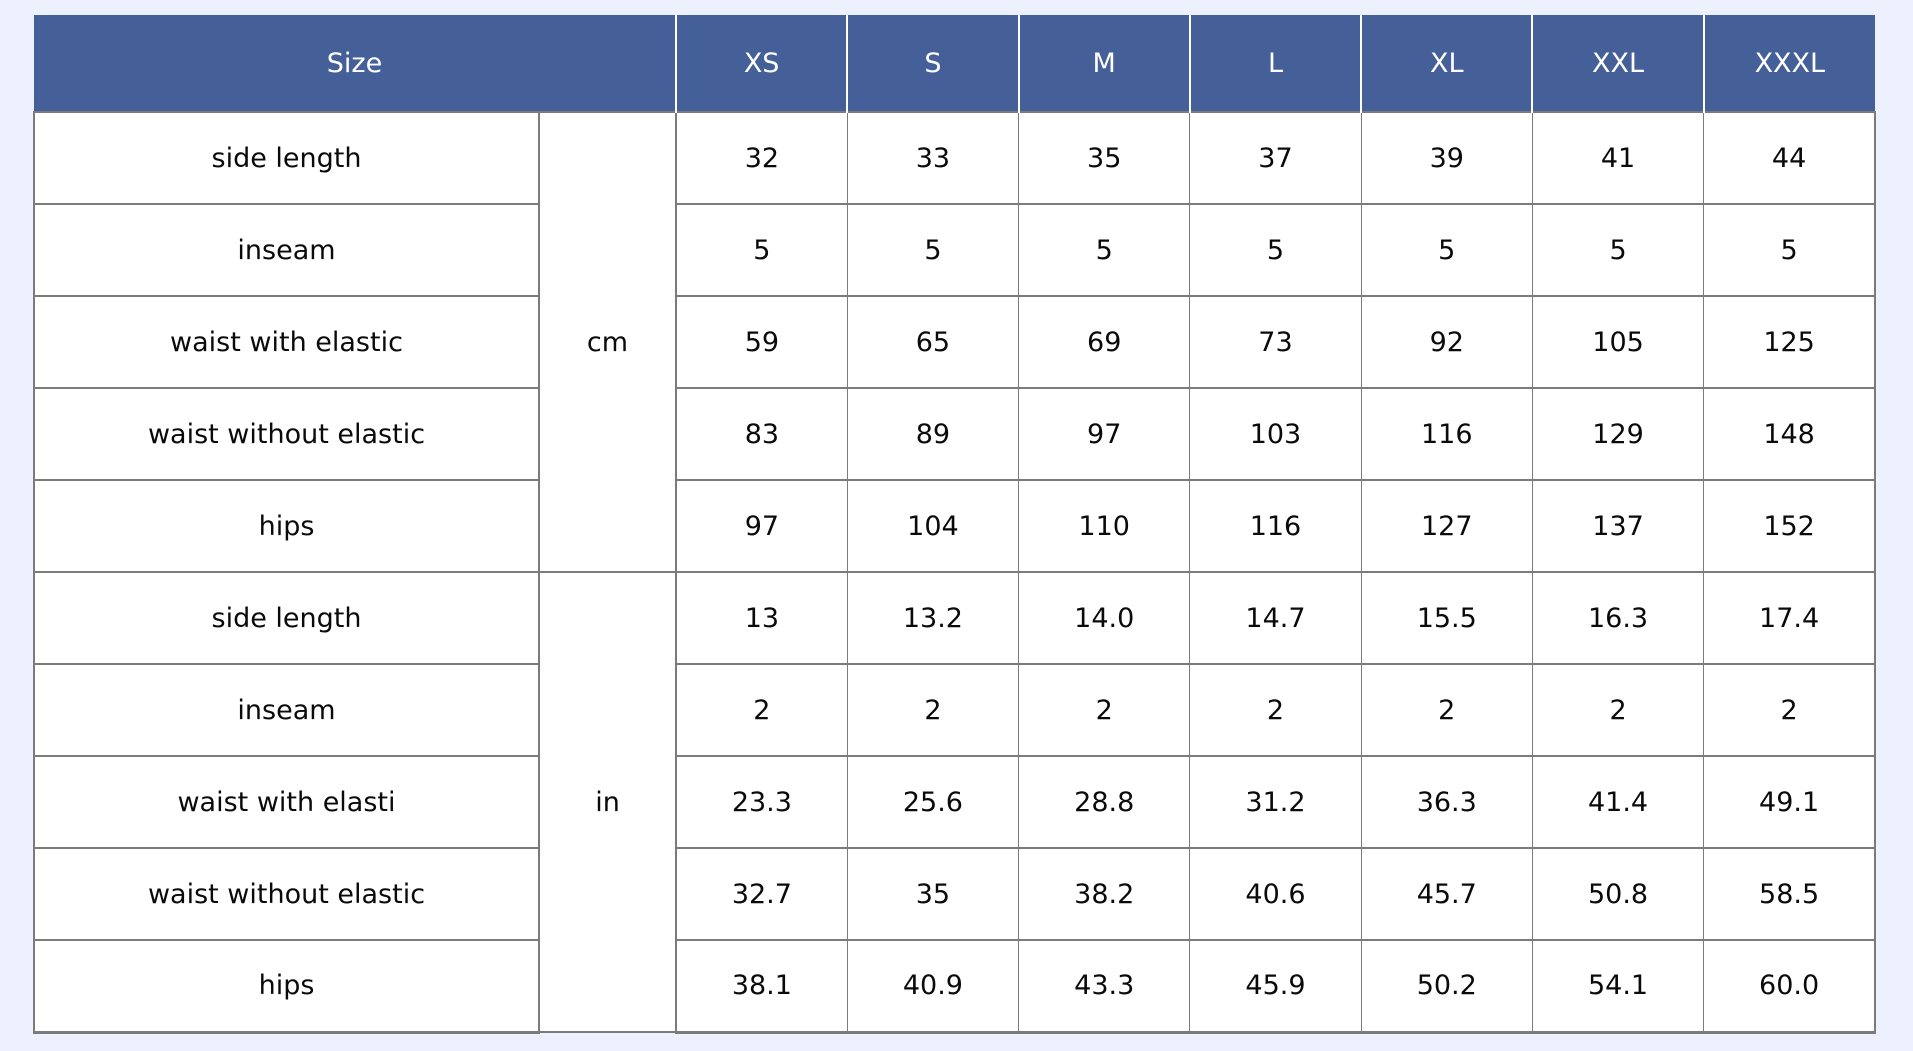 The image size is (1913, 1051). What do you see at coordinates (1104, 894) in the screenshot?
I see `size-value-cell: 38.2` at bounding box center [1104, 894].